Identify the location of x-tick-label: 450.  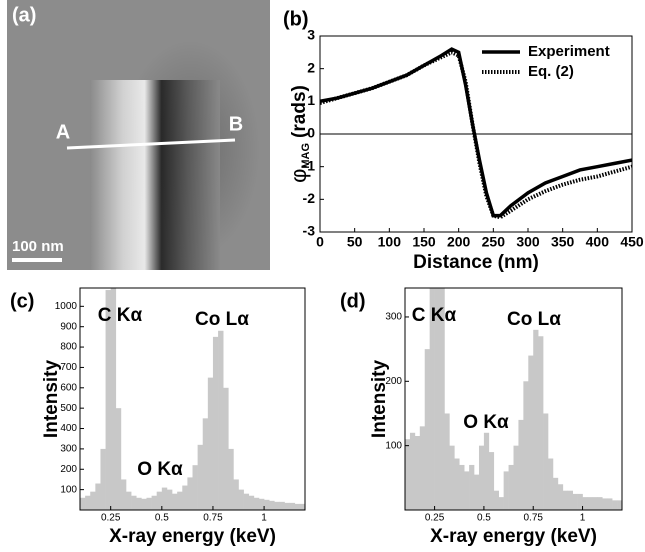
(632, 242).